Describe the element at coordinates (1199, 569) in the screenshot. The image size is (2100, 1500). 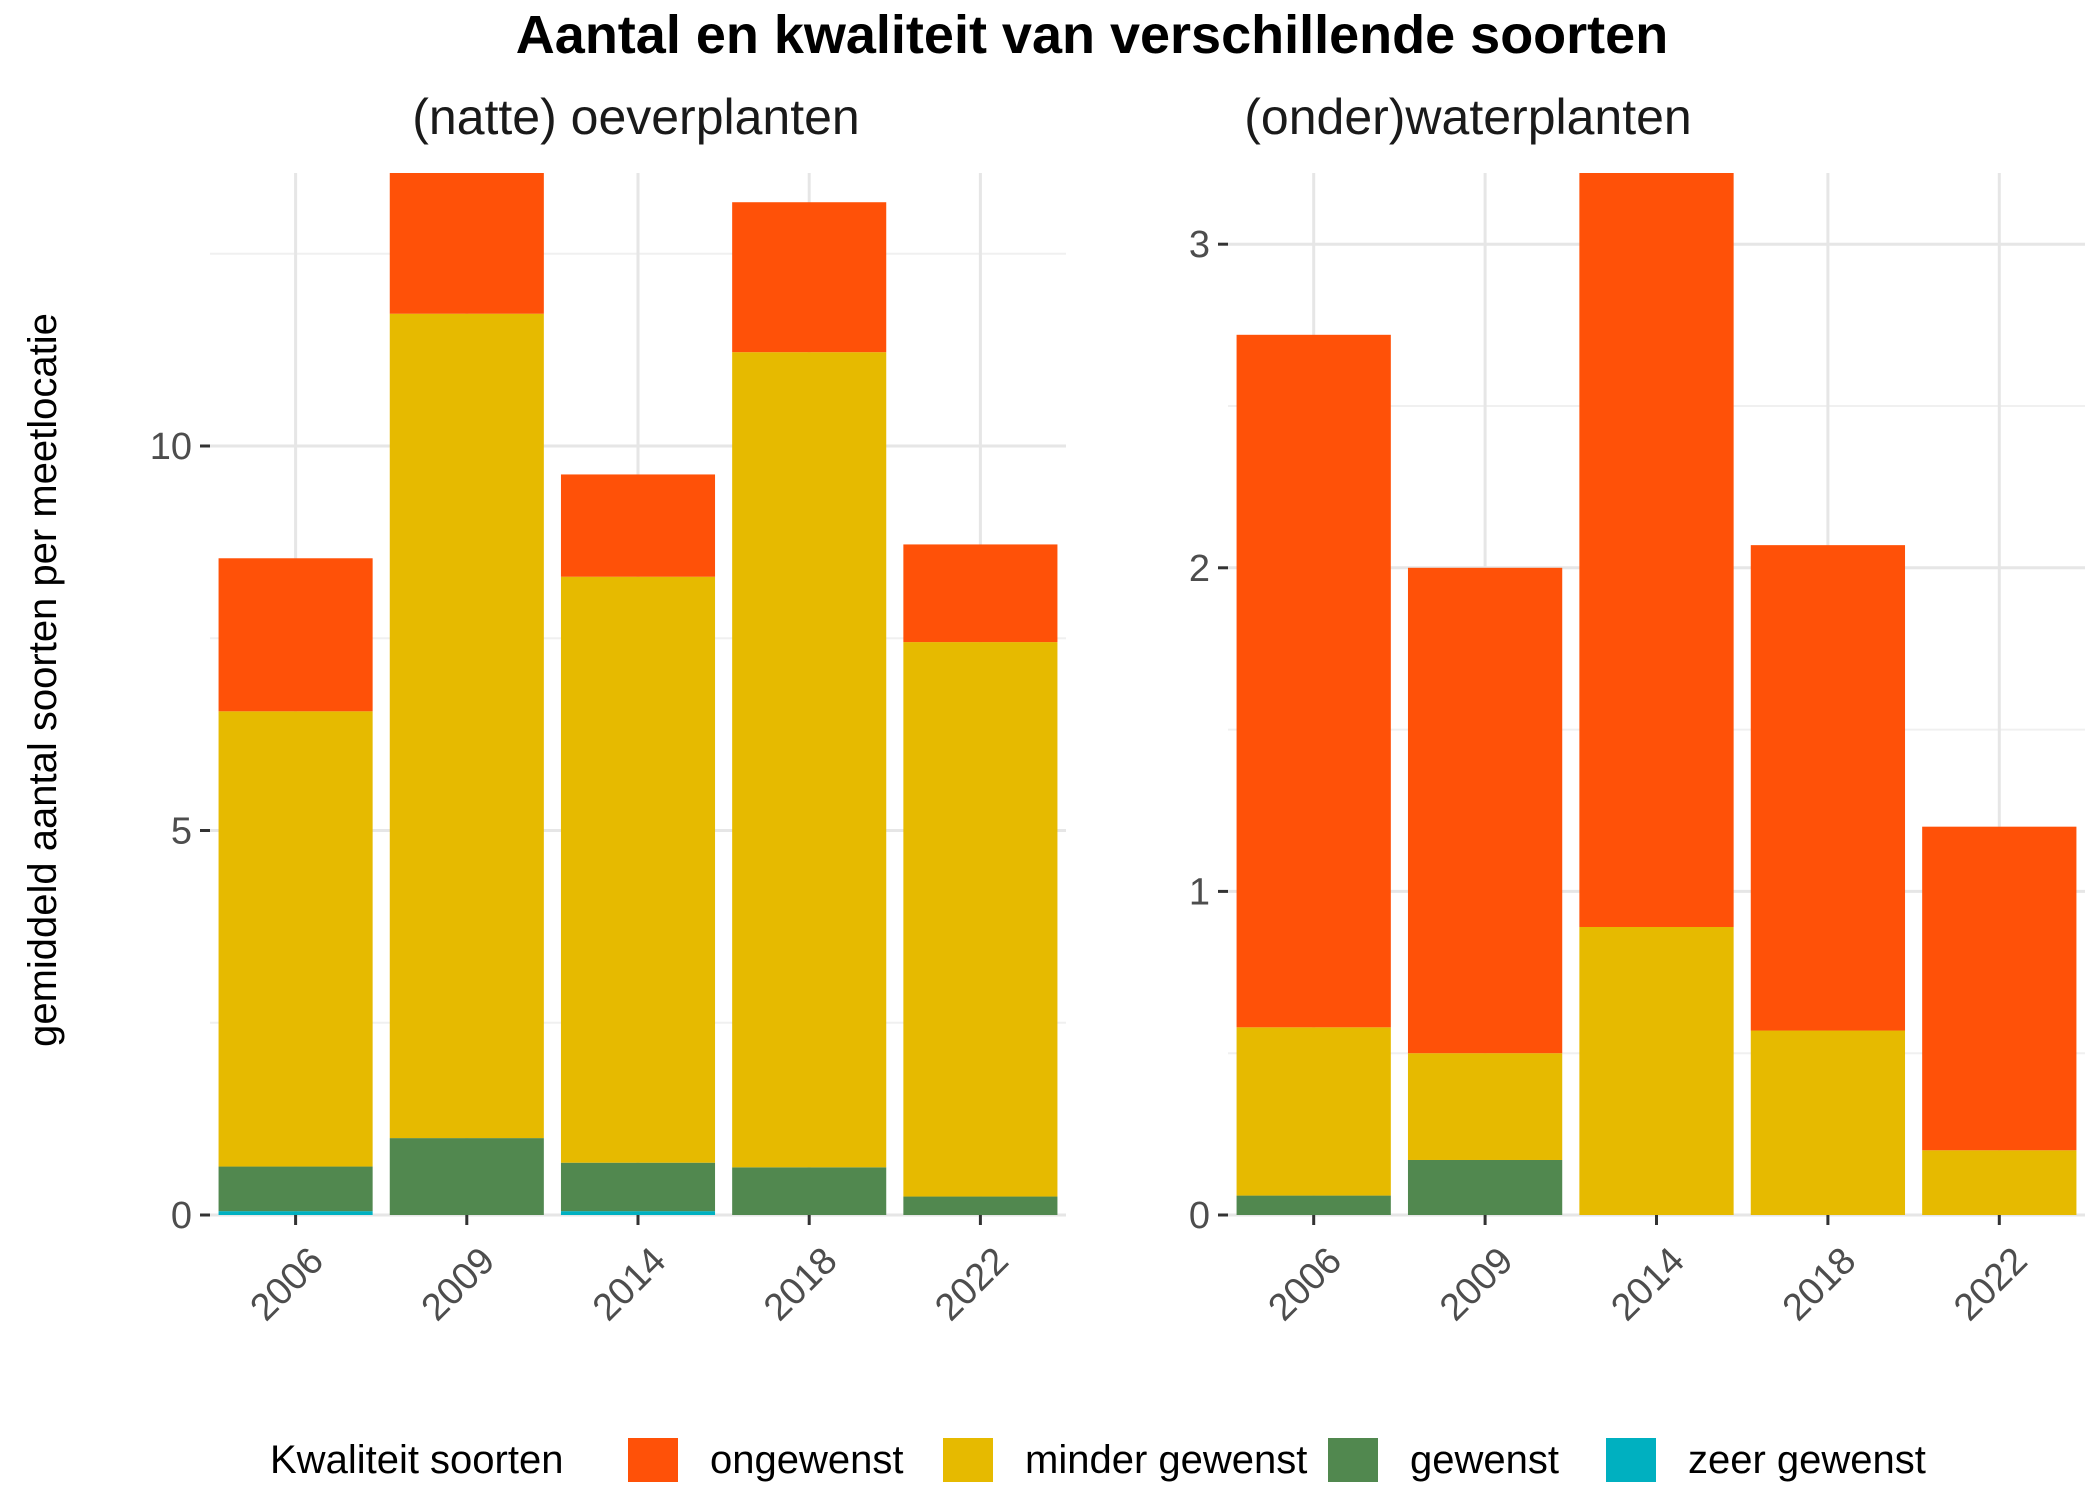
I see `y-tick-label: 2` at that location.